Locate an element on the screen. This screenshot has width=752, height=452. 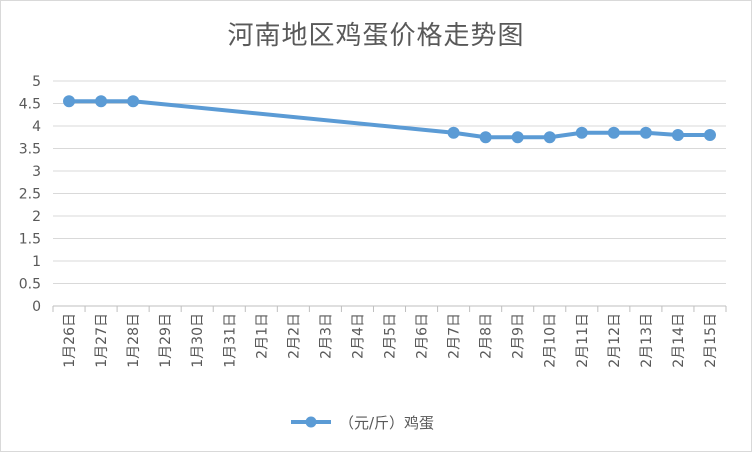
series-layer is located at coordinates (389, 119).